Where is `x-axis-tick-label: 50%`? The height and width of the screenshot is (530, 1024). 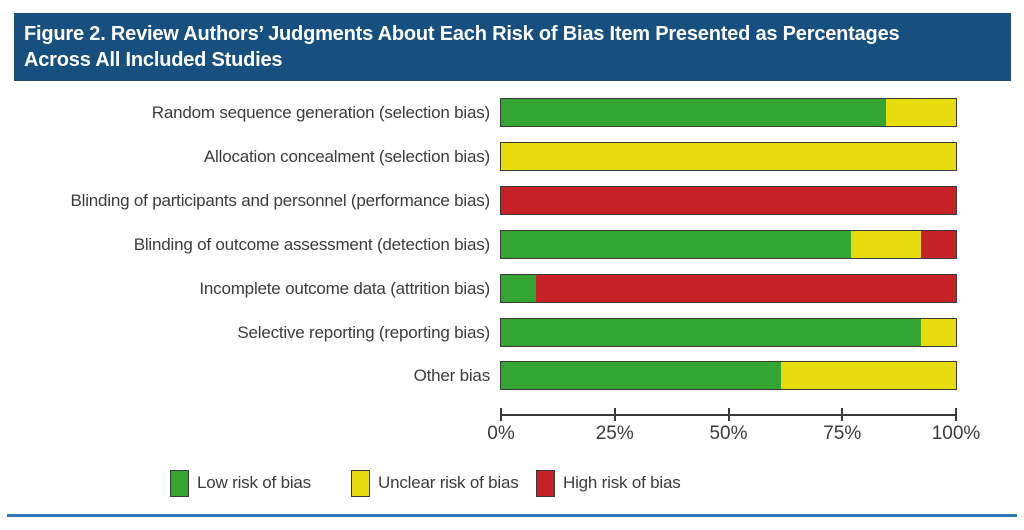
x-axis-tick-label: 50% is located at coordinates (728, 433).